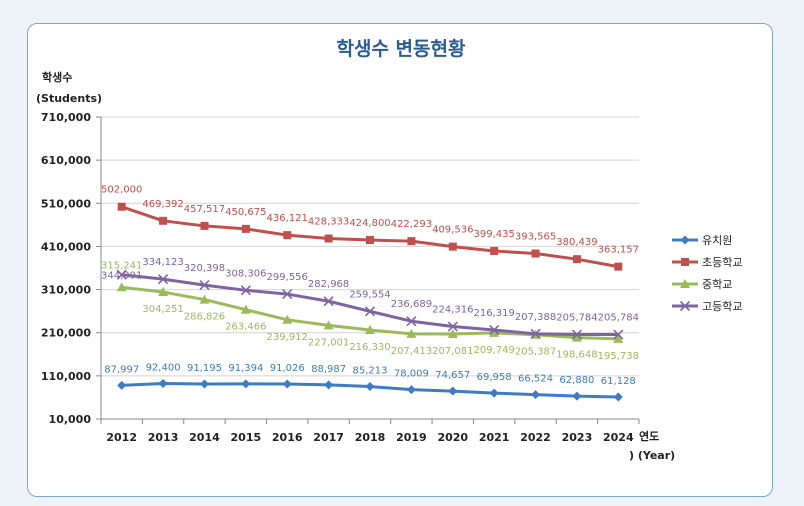 This screenshot has height=506, width=804. What do you see at coordinates (328, 284) in the screenshot?
I see `data-label: 282,968` at bounding box center [328, 284].